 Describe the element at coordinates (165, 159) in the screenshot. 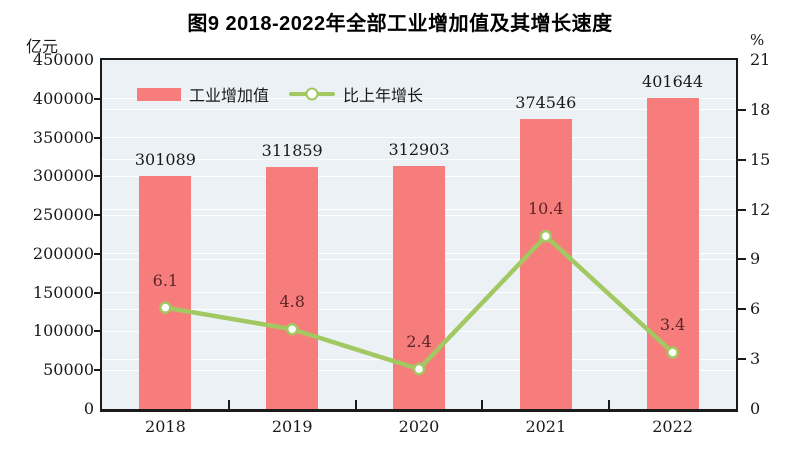

I see `bar-value-label: 301089` at that location.